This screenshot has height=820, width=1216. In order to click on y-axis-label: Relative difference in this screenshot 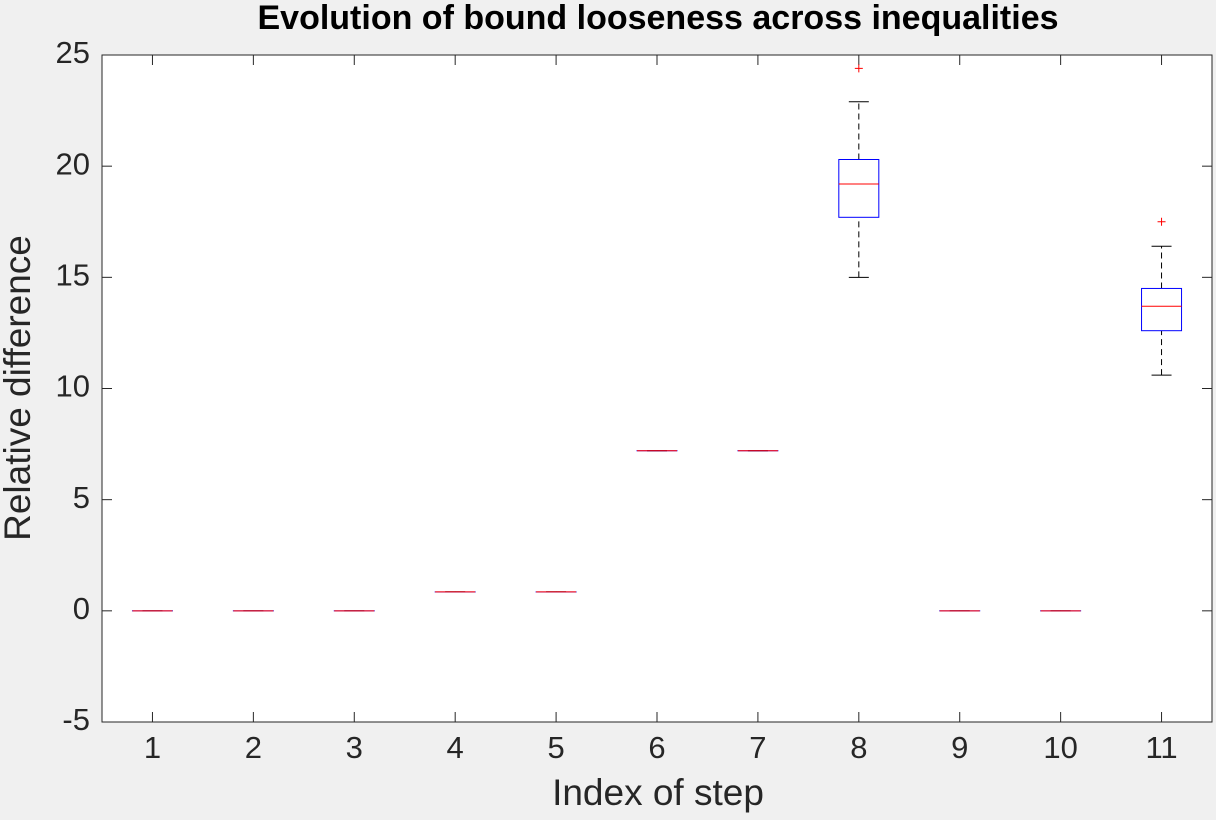, I will do `click(19, 388)`.